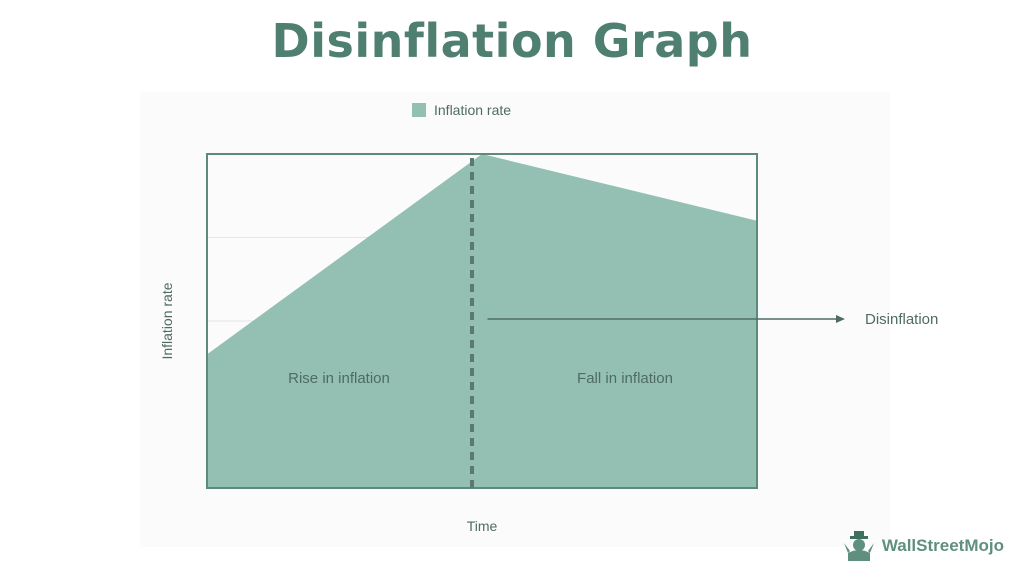 This screenshot has width=1024, height=573. What do you see at coordinates (625, 378) in the screenshot?
I see `region-label-fall: Fall in inflation` at bounding box center [625, 378].